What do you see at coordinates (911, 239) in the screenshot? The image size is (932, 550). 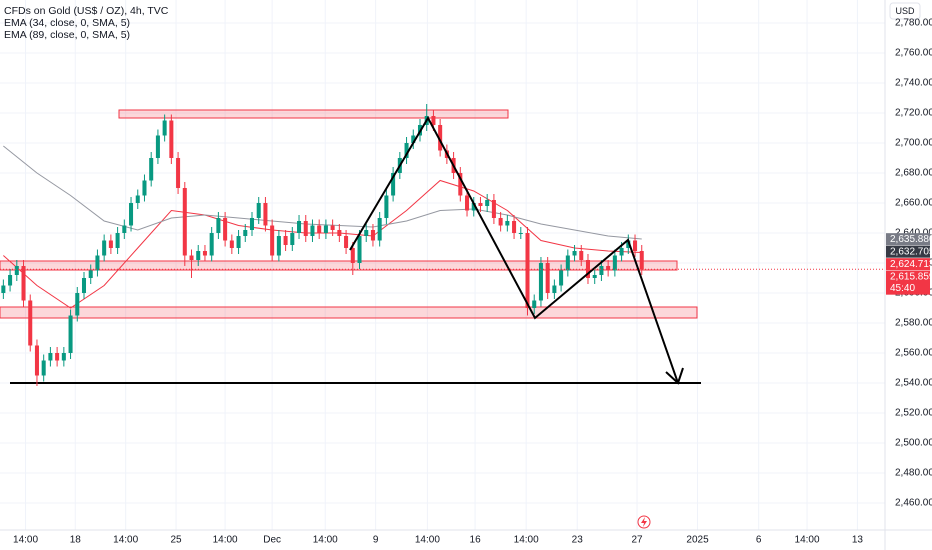 I see `price-label: 2,635.886` at bounding box center [911, 239].